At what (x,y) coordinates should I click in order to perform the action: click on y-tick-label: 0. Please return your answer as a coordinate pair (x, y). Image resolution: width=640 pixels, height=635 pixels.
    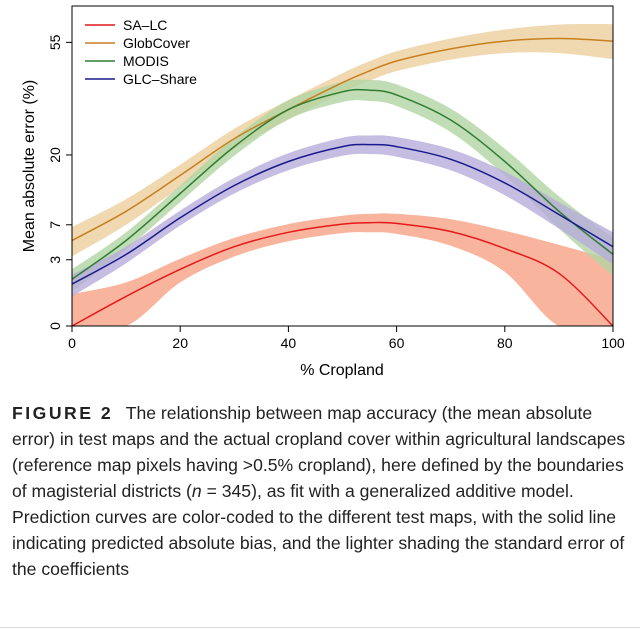
    Looking at the image, I should click on (55, 326).